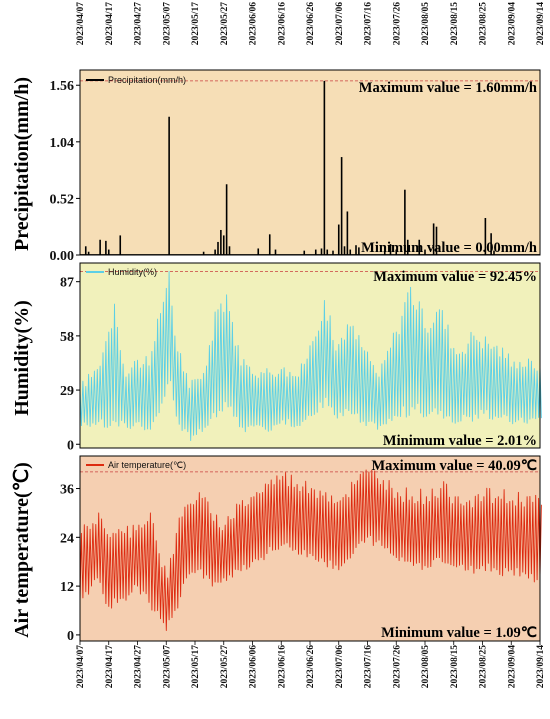 This screenshot has width=550, height=719. What do you see at coordinates (225, 24) in the screenshot?
I see `top-date-label: 2023/05/27` at bounding box center [225, 24].